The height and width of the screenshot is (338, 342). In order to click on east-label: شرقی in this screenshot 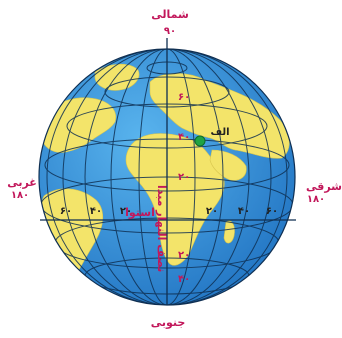, I will do `click(324, 186)`.